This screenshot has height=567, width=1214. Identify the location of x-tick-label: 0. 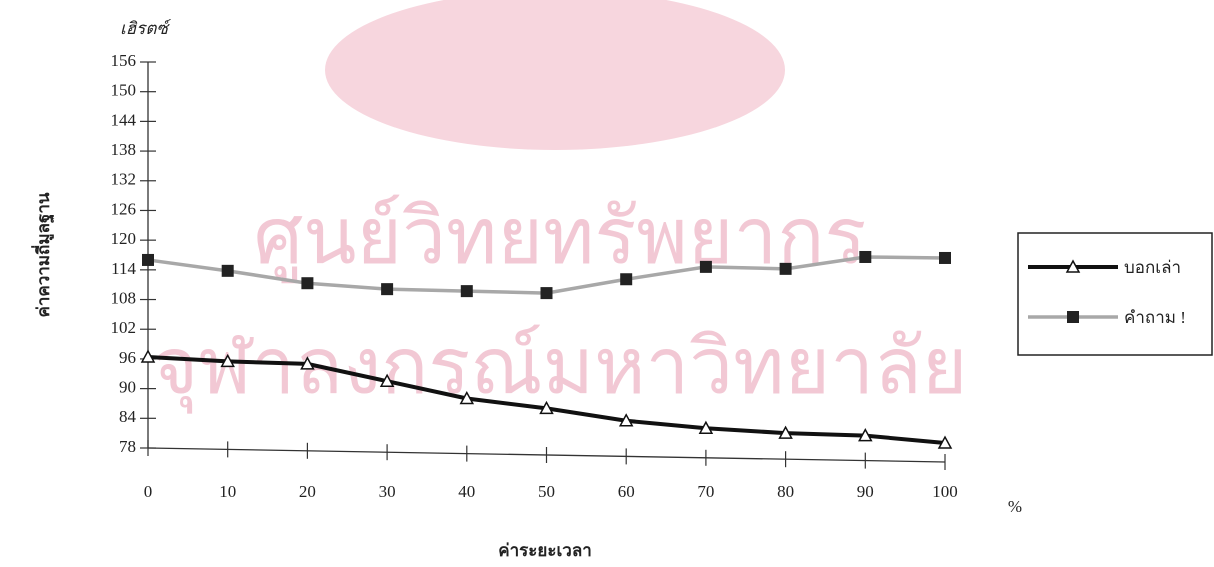
(148, 491).